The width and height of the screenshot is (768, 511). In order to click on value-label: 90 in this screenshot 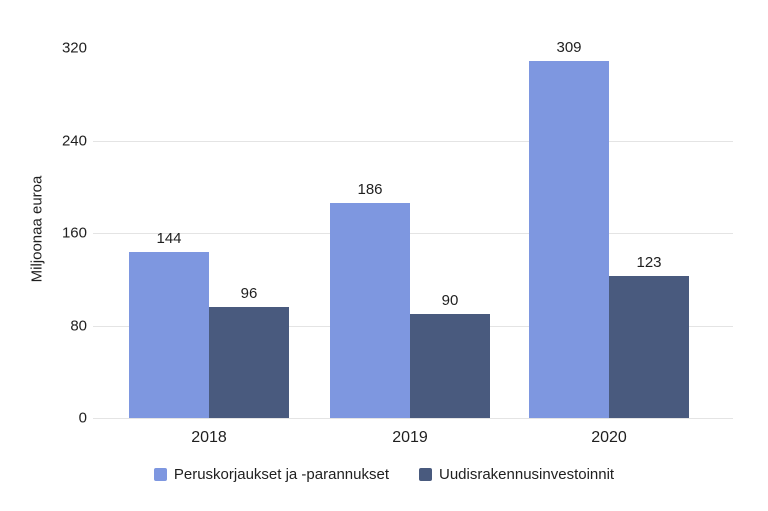, I will do `click(450, 300)`.